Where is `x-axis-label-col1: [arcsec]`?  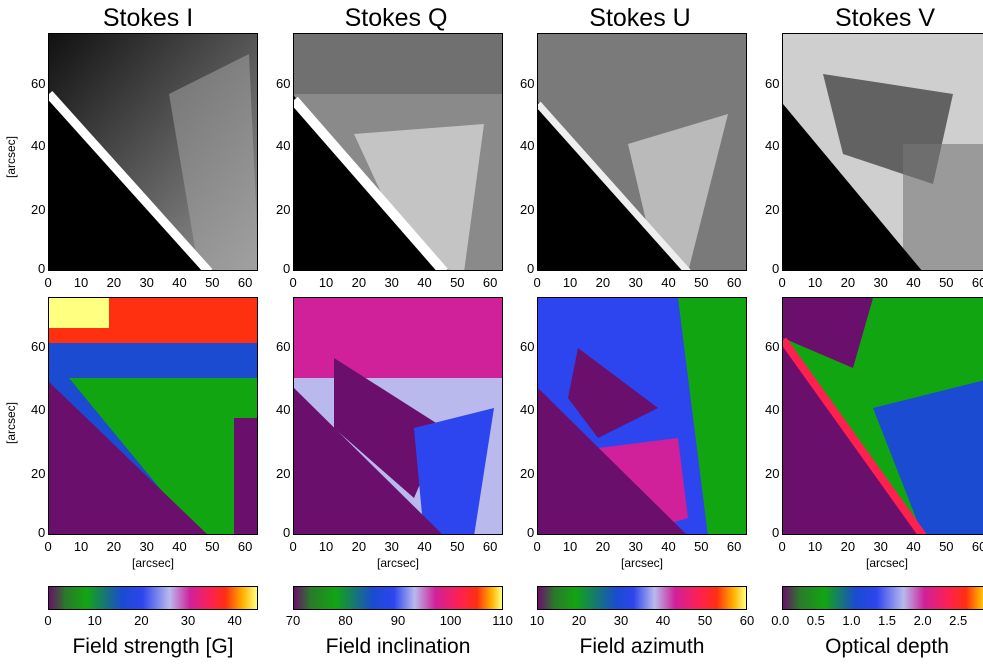
x-axis-label-col1: [arcsec] is located at coordinates (152, 563).